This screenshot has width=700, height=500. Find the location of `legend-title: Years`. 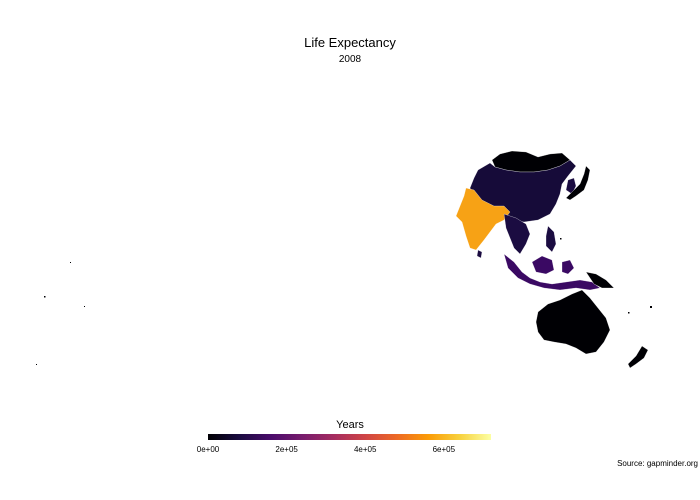

legend-title: Years is located at coordinates (350, 425).